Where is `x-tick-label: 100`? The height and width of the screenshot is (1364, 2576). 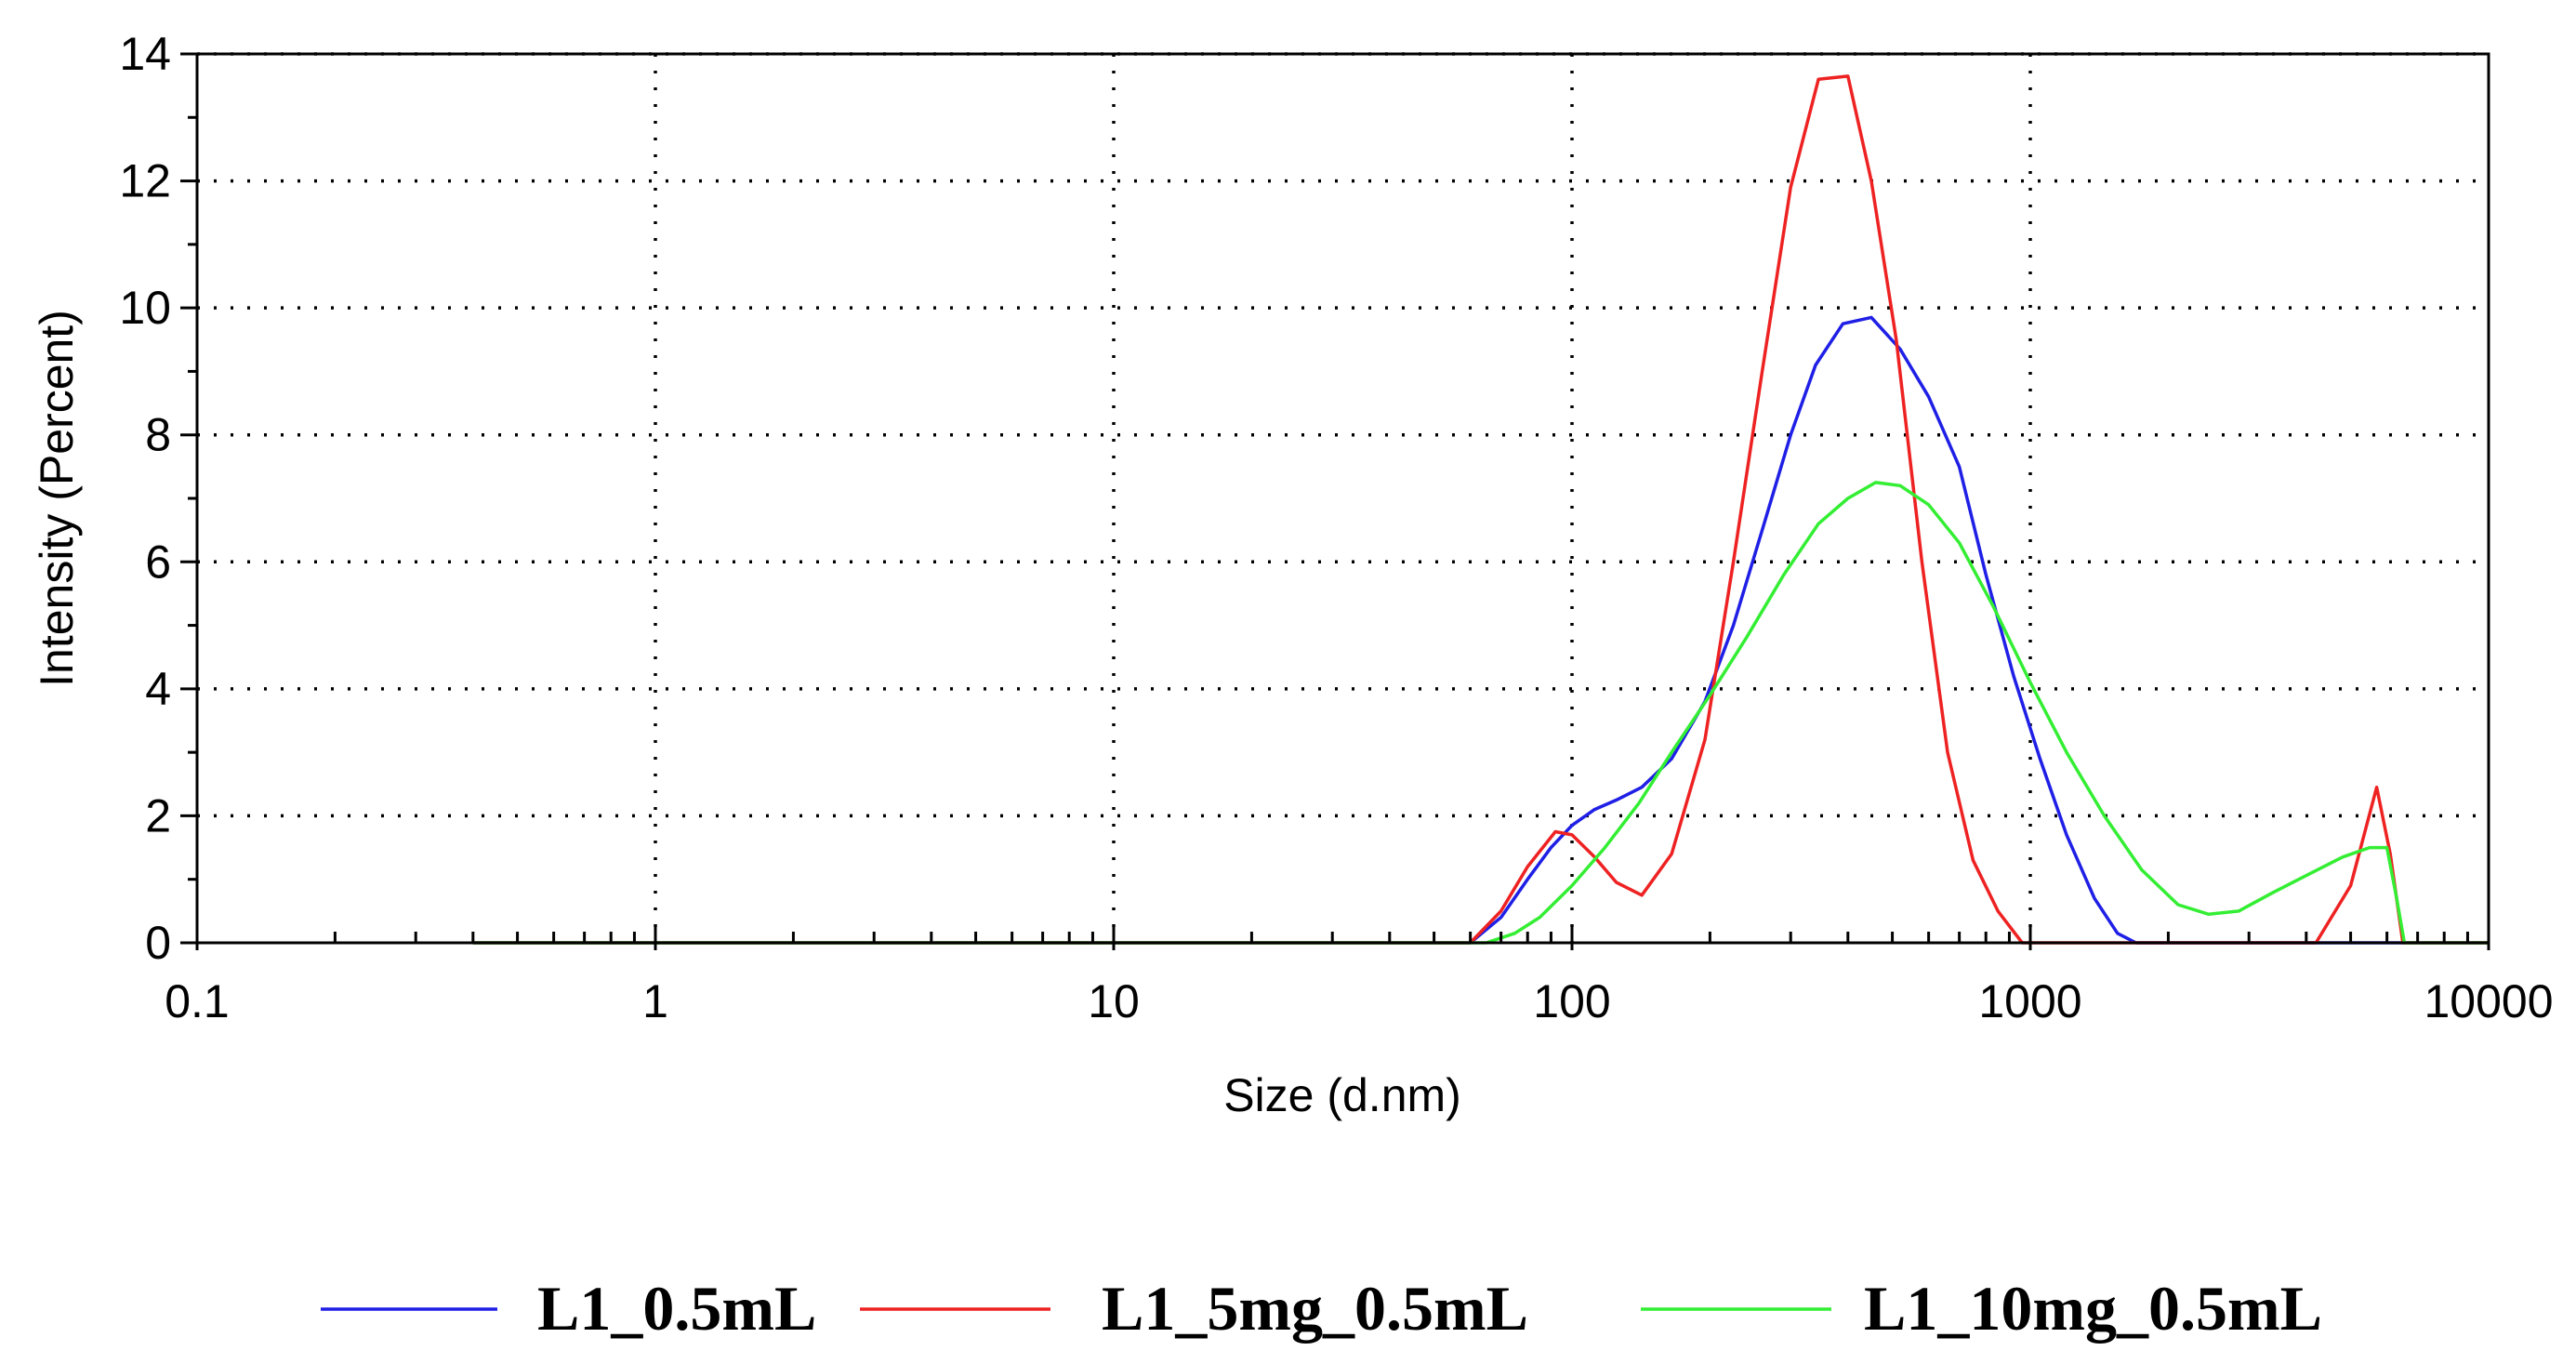 x-tick-label: 100 is located at coordinates (1571, 1001).